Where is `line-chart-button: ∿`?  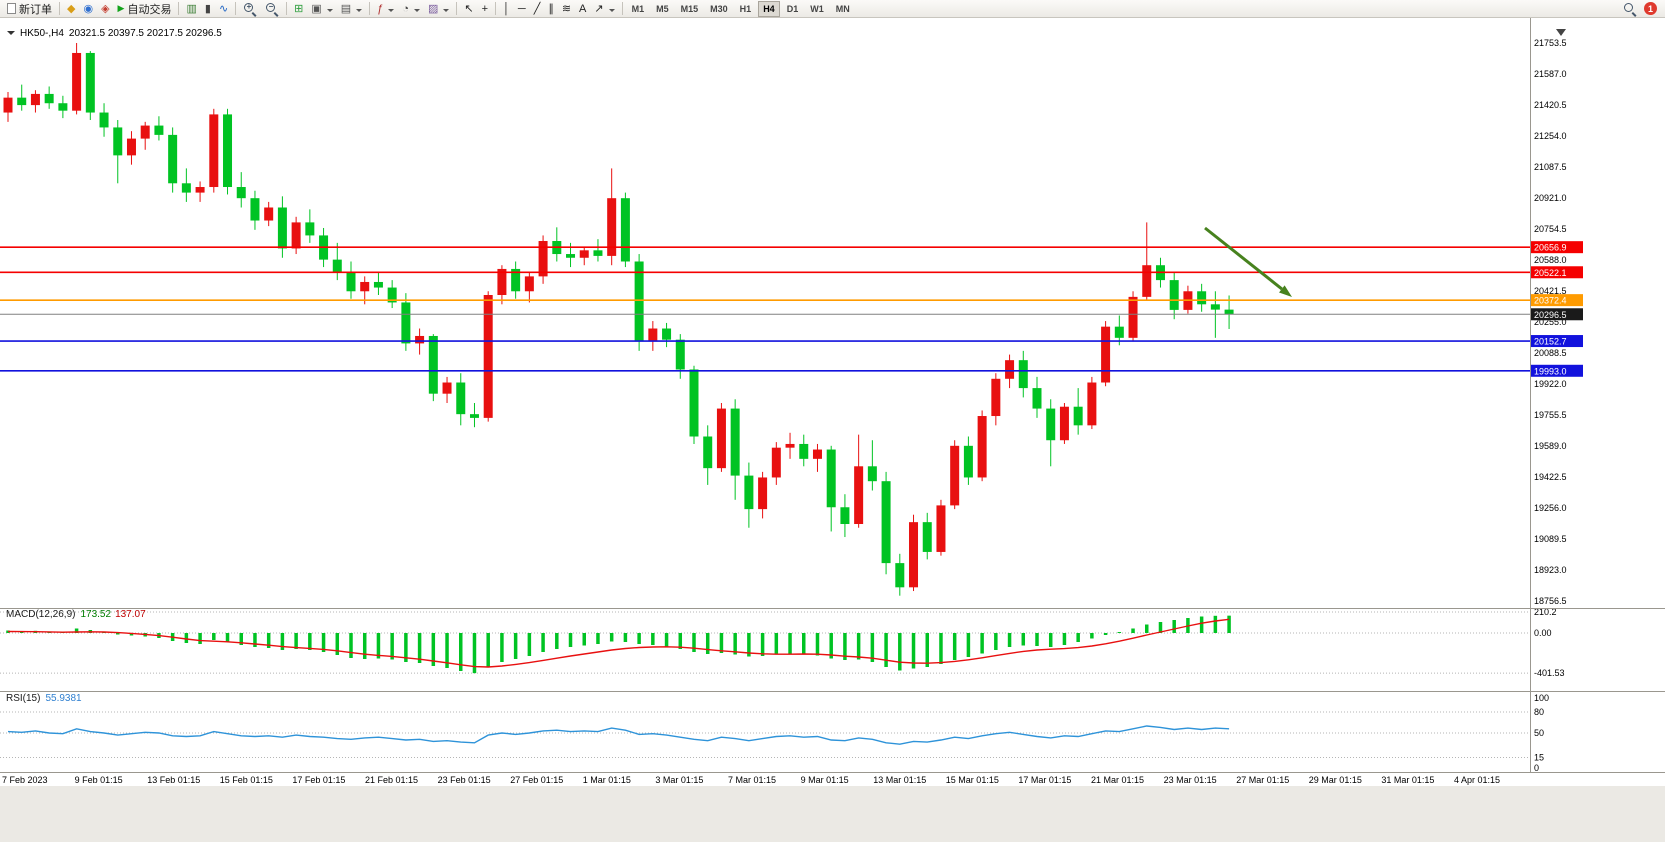 line-chart-button: ∿ is located at coordinates (223, 9).